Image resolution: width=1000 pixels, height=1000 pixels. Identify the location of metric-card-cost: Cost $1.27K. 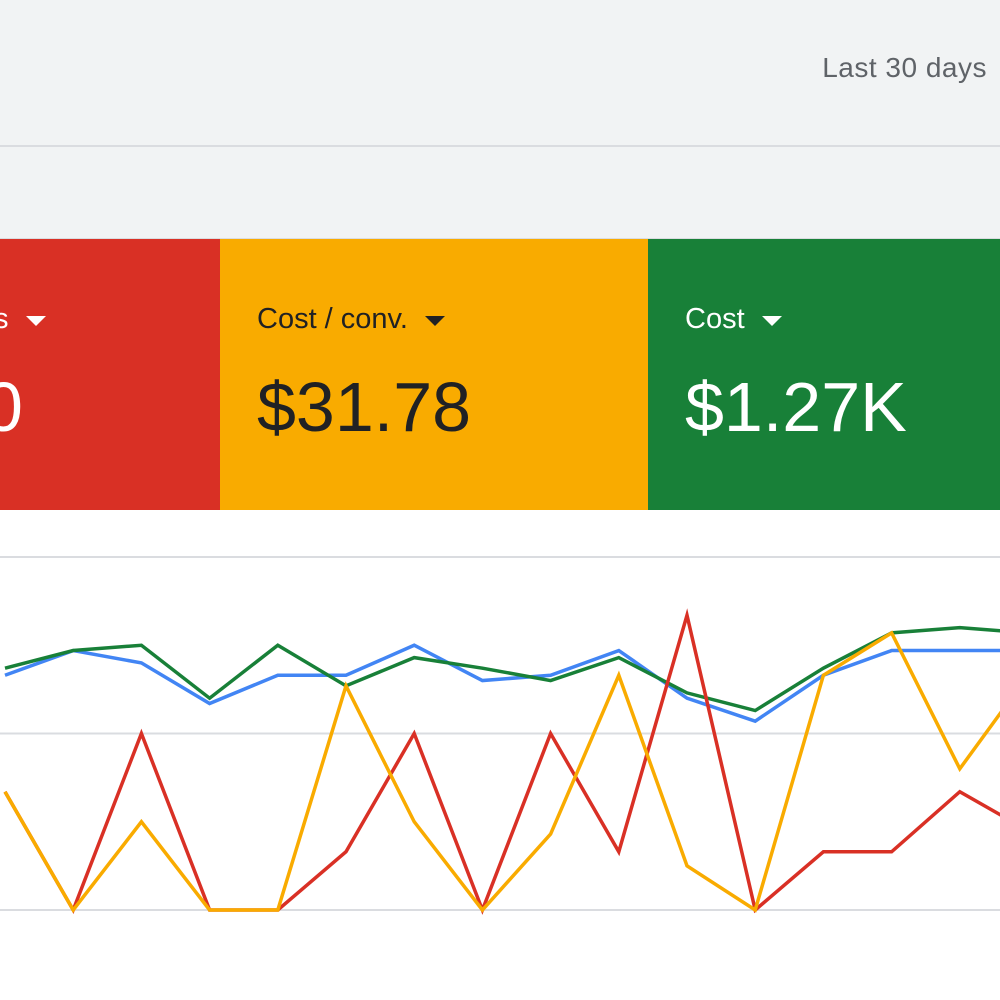
(824, 374).